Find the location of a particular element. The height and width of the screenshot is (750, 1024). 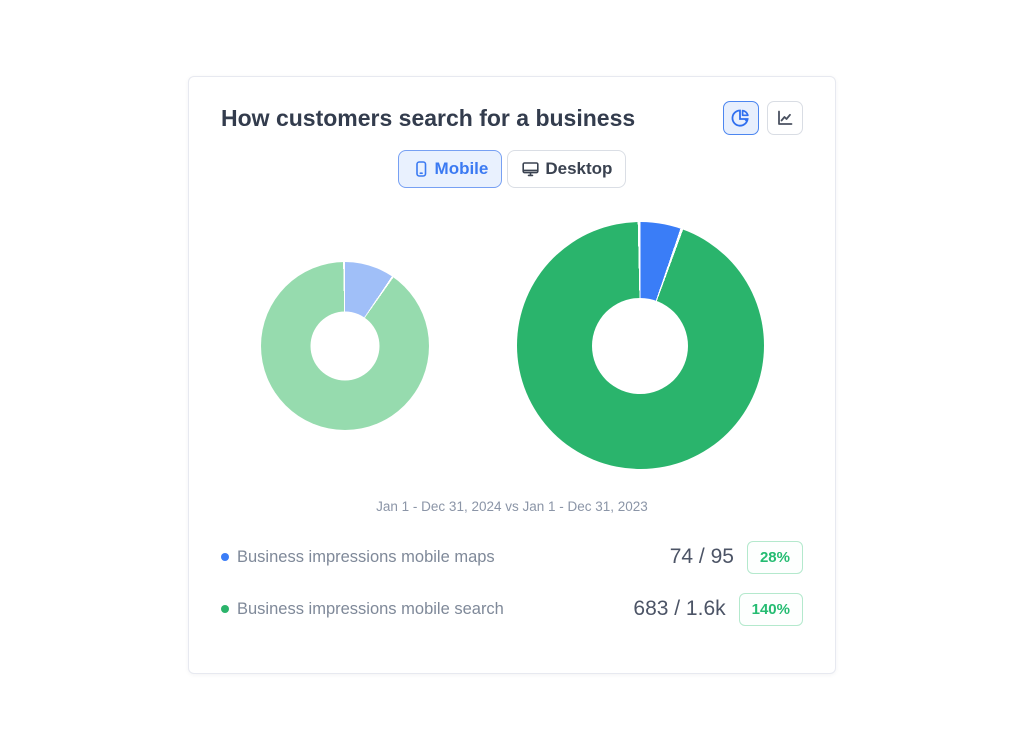

card-header: How customers search for a business is located at coordinates (512, 118).